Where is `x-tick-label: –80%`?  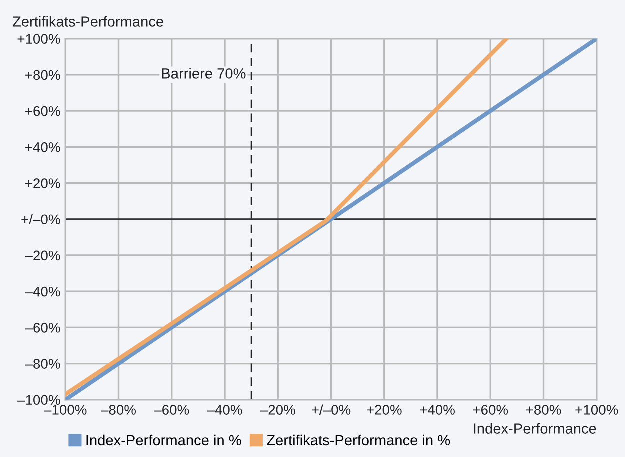
x-tick-label: –80% is located at coordinates (118, 410).